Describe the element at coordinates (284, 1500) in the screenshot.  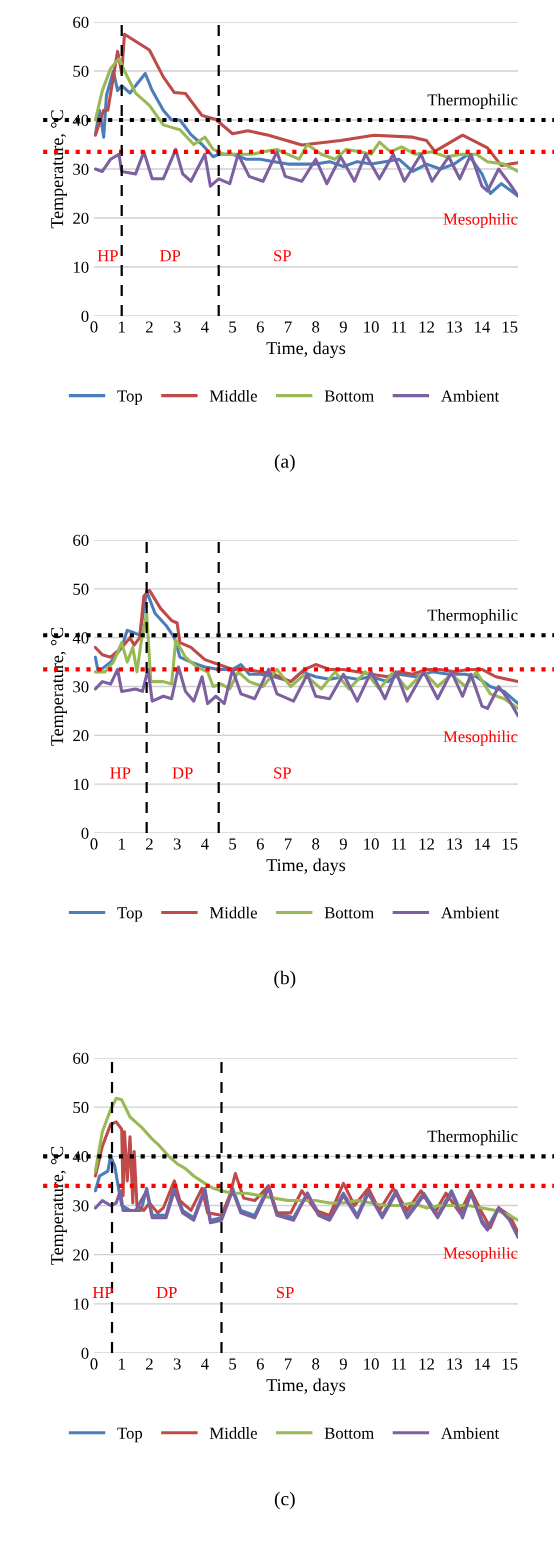
I see `text: (c)` at that location.